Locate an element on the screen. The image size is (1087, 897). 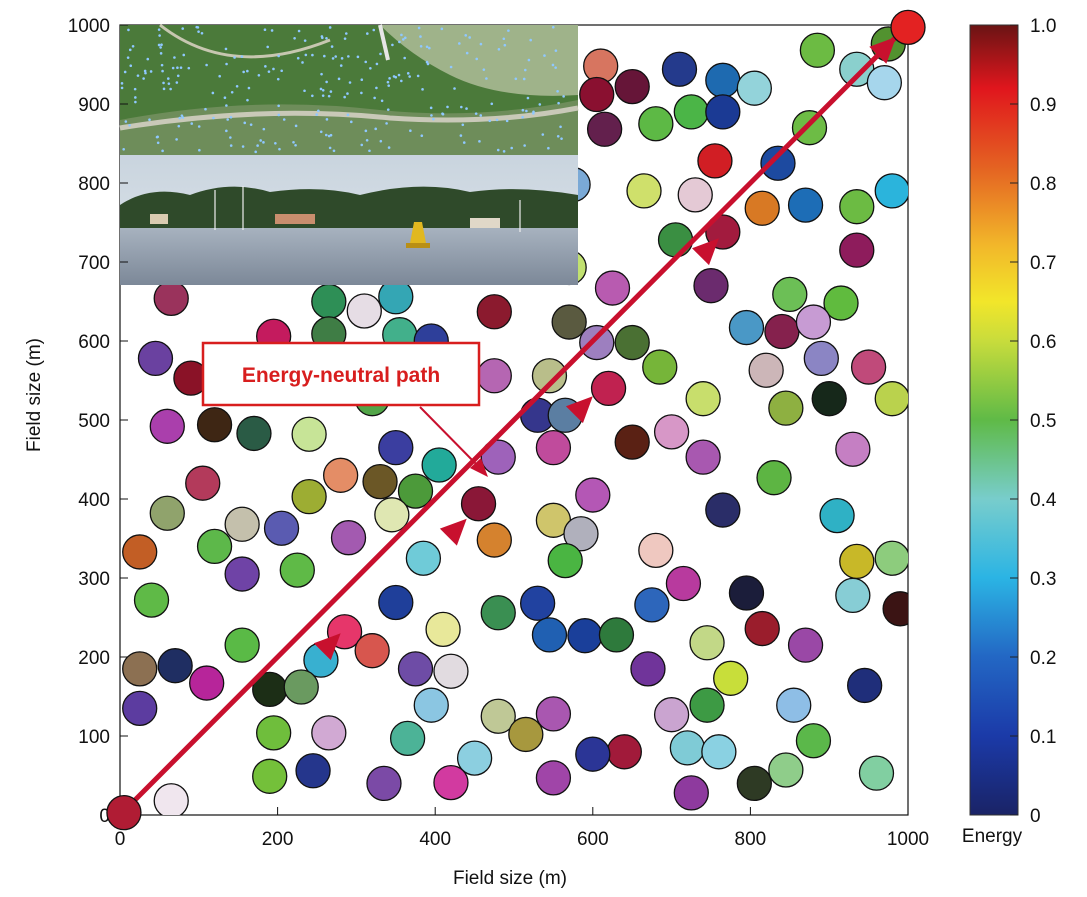
y-tick-label-4: 400 is located at coordinates (94, 500).